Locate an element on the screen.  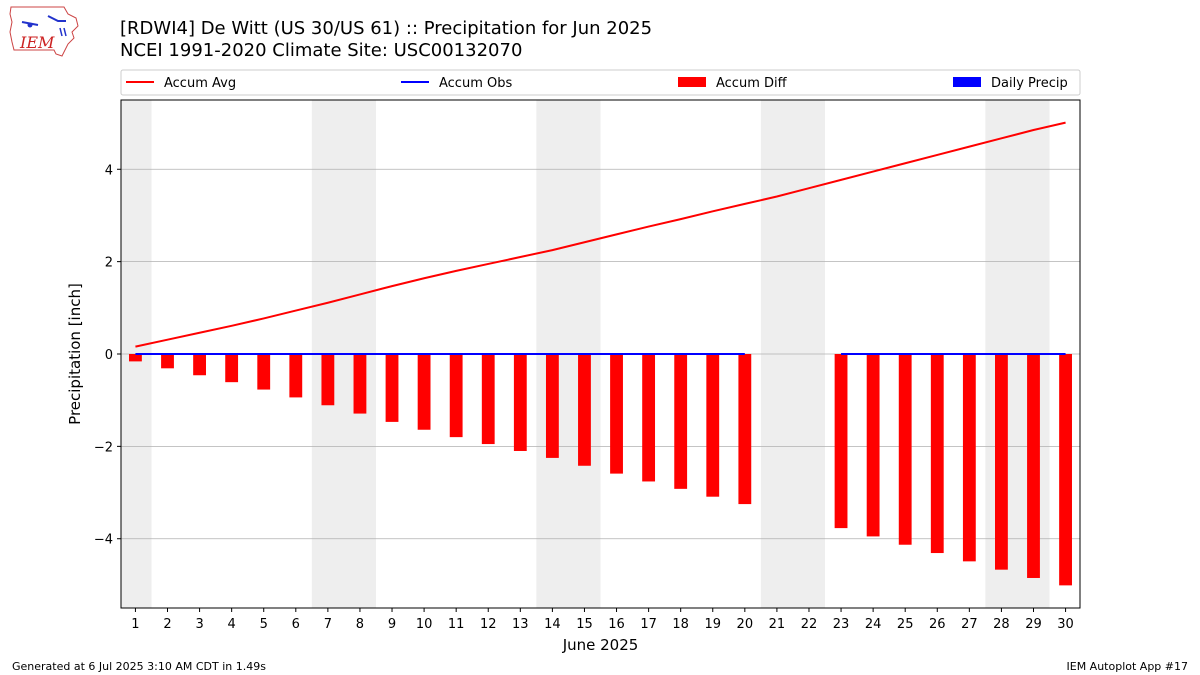
x-tick-label: 13 is located at coordinates (520, 624).